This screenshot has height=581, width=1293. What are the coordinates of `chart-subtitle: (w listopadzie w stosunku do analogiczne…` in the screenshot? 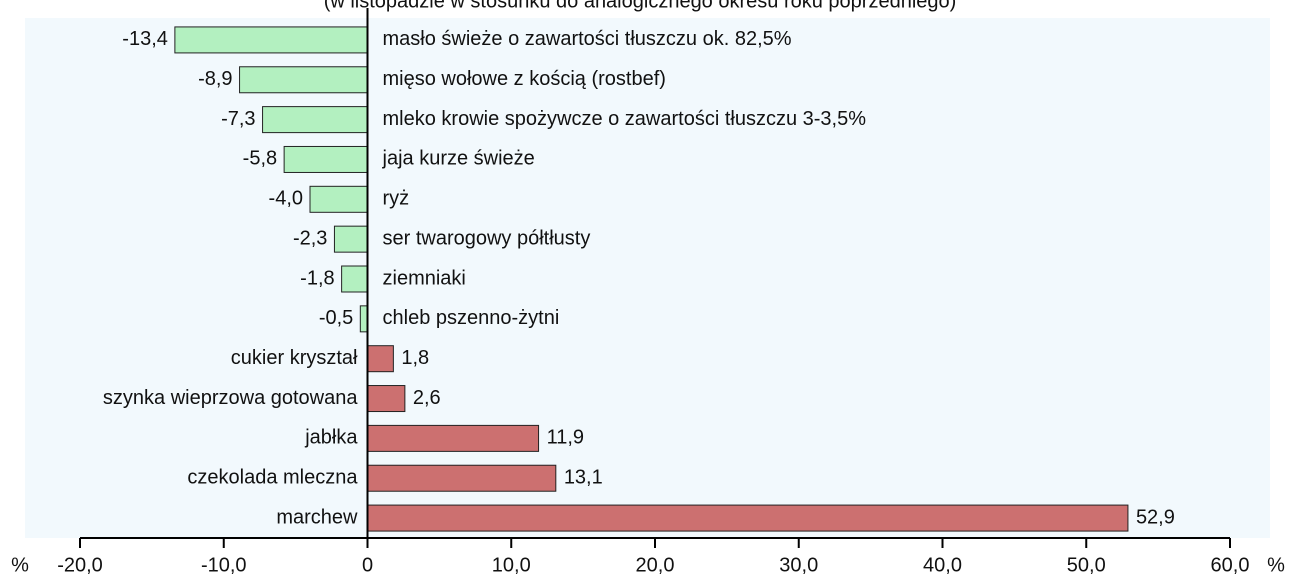 It's located at (640, 6).